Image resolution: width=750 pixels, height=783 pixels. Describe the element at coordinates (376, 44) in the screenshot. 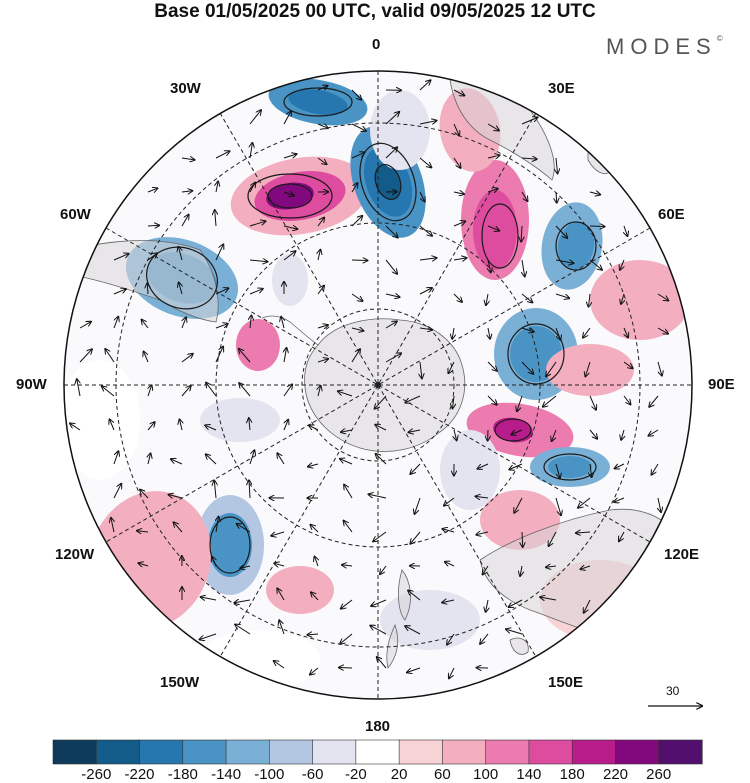

I see `lon-label-0: 0` at that location.